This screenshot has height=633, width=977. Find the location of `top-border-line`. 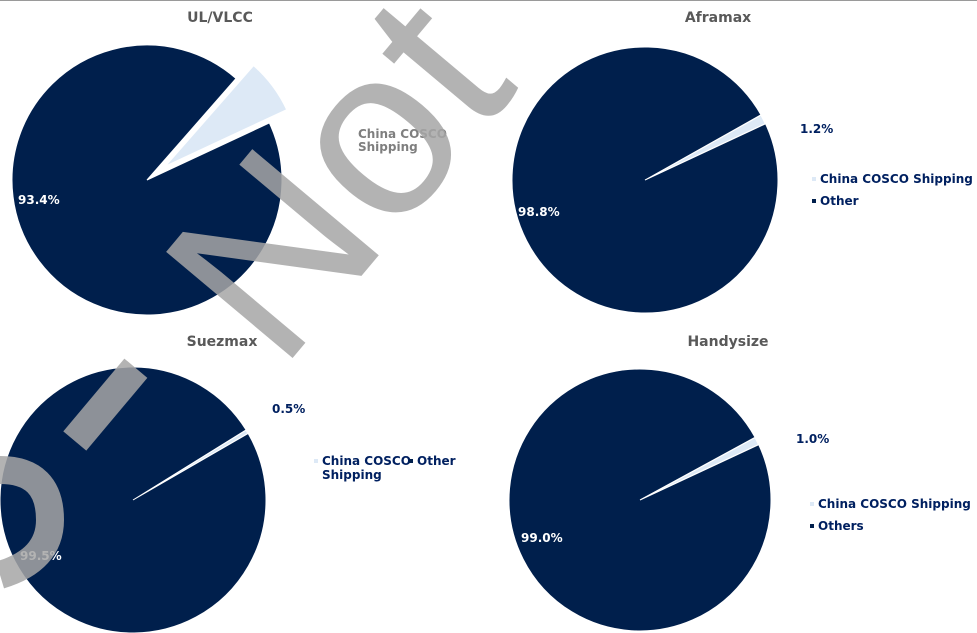

top-border-line is located at coordinates (488, 0).